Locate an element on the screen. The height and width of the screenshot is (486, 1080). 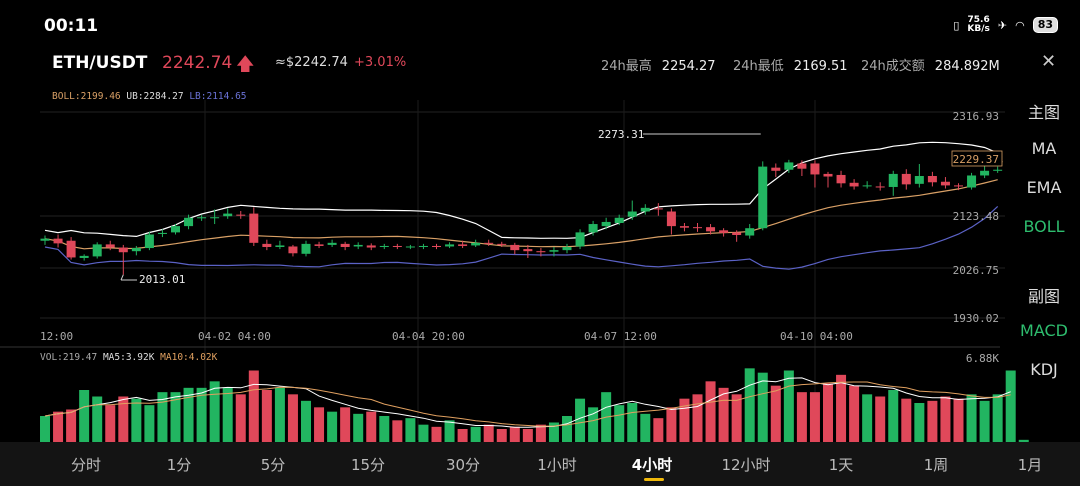
tab-timeline: 分时 is located at coordinates (86, 465).